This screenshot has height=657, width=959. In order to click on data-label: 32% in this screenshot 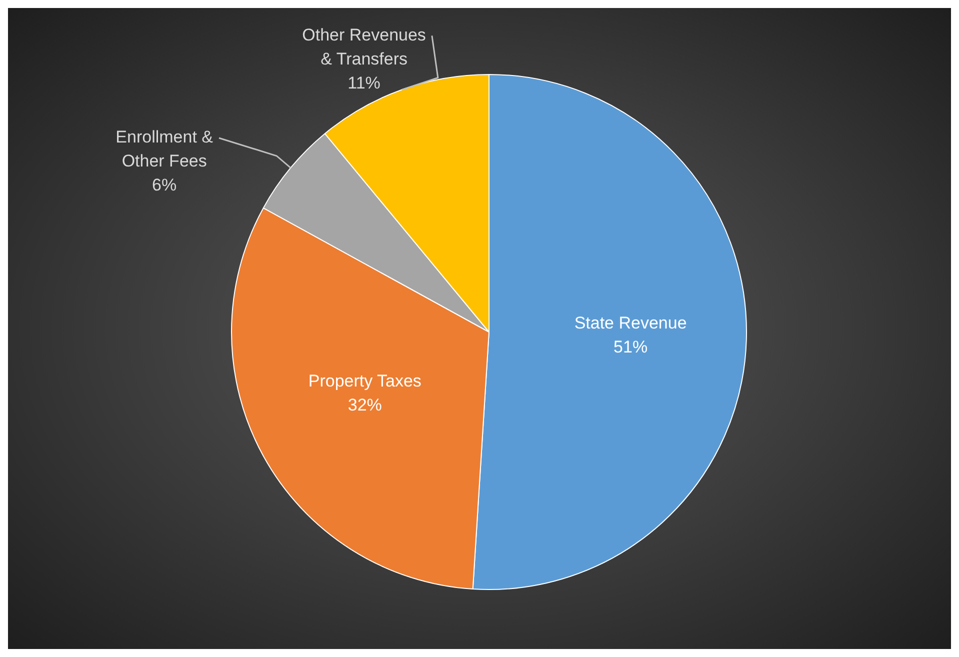, I will do `click(365, 405)`.